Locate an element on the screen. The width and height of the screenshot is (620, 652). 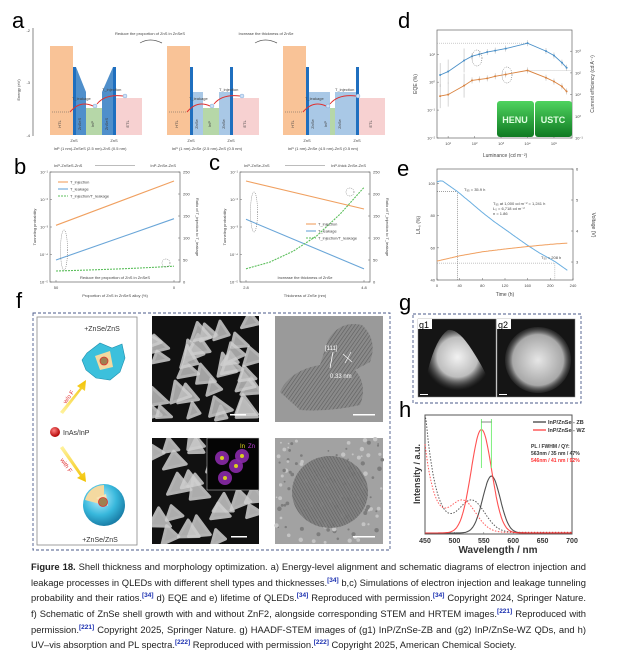
core-label: InAs/InP is located at coordinates (76, 433).